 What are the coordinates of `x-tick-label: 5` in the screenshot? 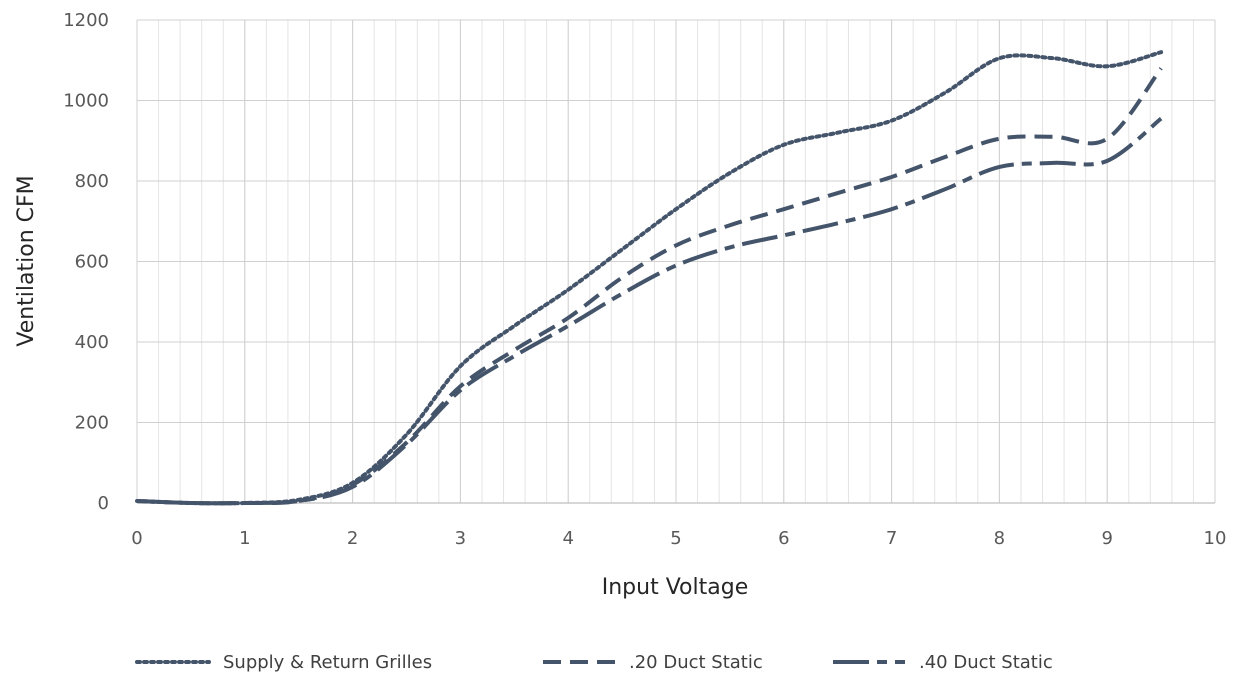 It's located at (675, 538).